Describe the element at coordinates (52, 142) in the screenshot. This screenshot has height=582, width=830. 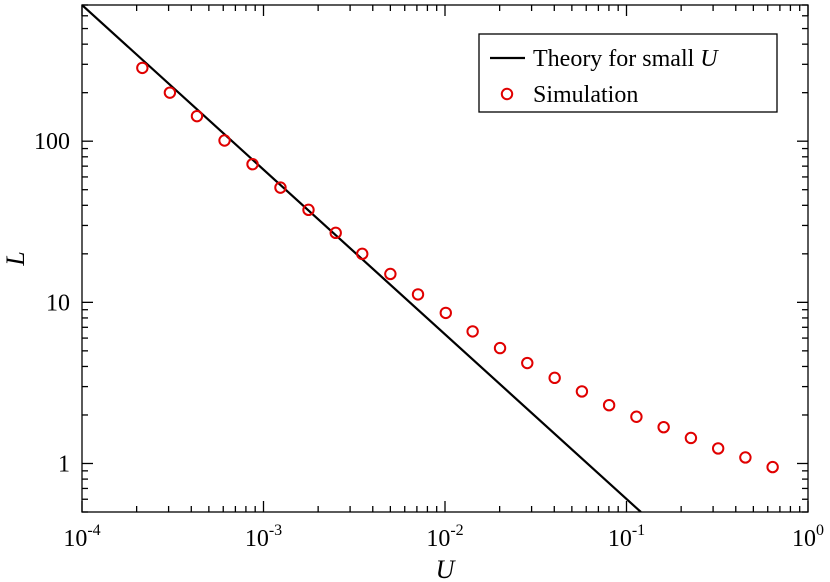
I see `y-tick-label: 100` at that location.